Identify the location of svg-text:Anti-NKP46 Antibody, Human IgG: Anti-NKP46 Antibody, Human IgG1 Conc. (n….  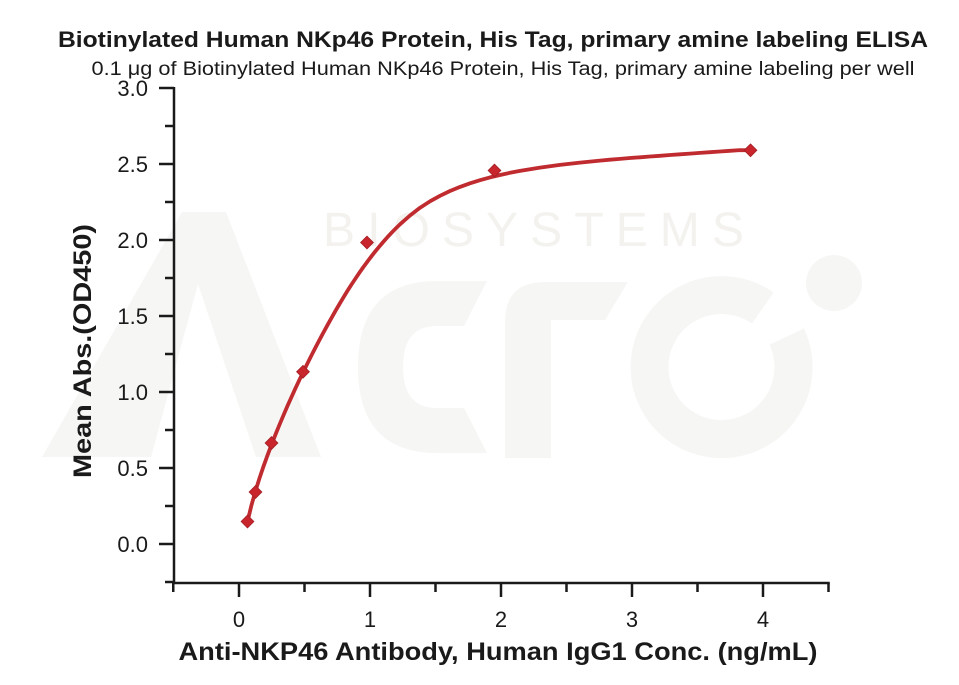
(498, 652).